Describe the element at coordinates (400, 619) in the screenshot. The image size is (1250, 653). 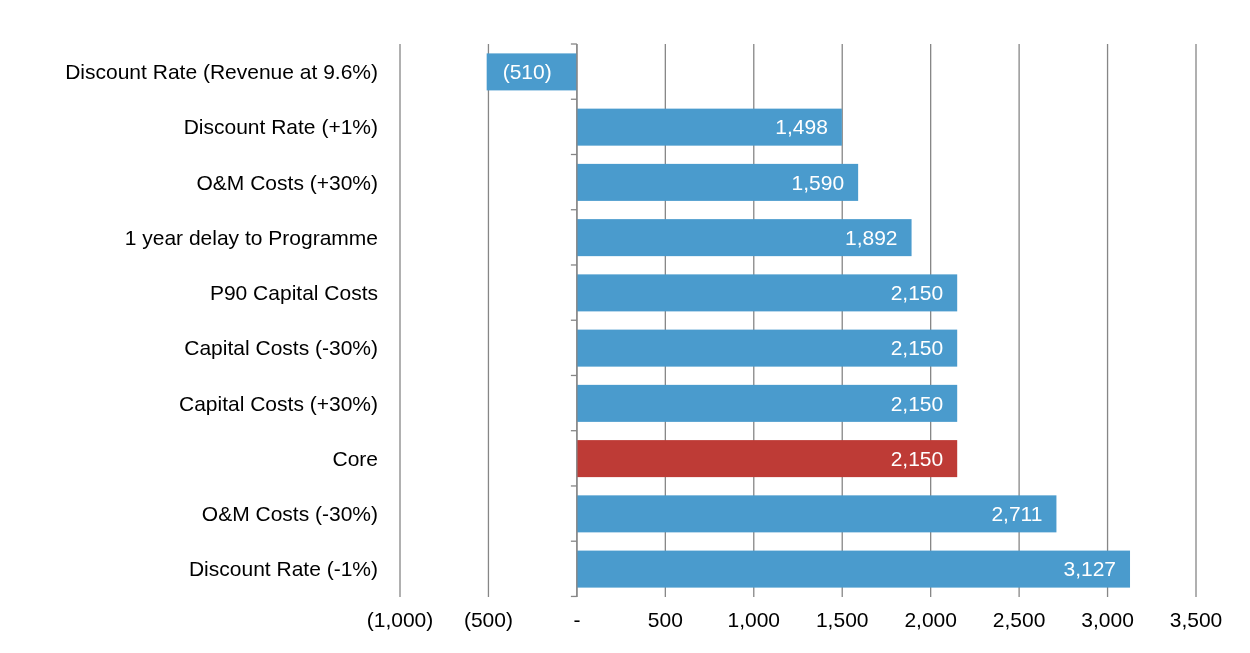
I see `x-tick-label: (1,000)` at that location.